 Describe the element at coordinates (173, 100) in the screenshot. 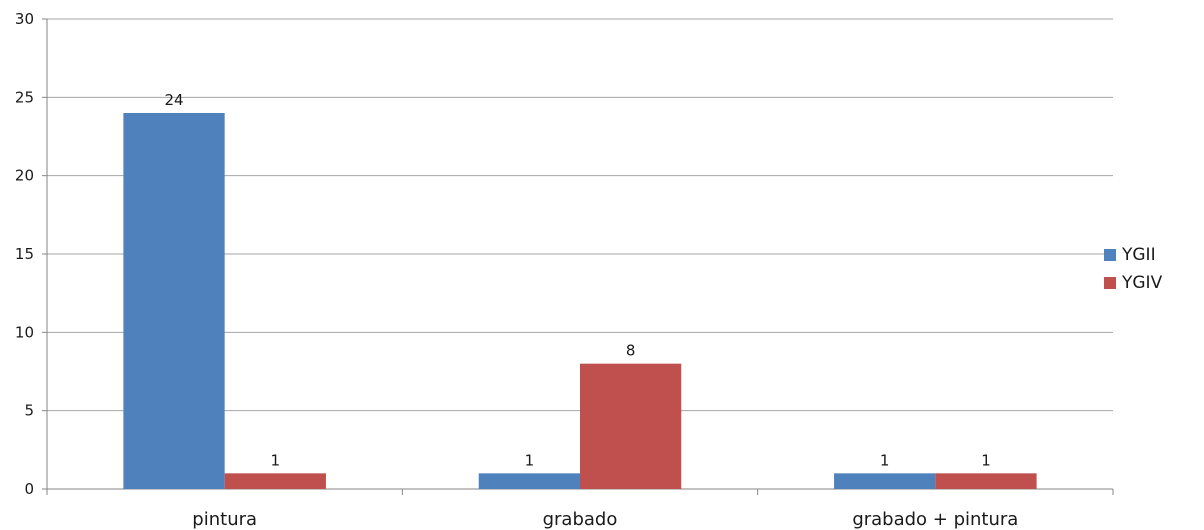

I see `data-label: 24` at that location.